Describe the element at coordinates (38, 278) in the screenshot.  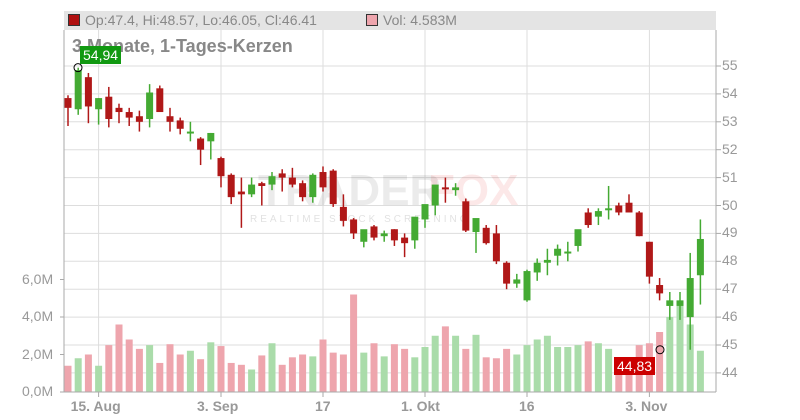
I see `volume-tick-label: 6,0M` at that location.